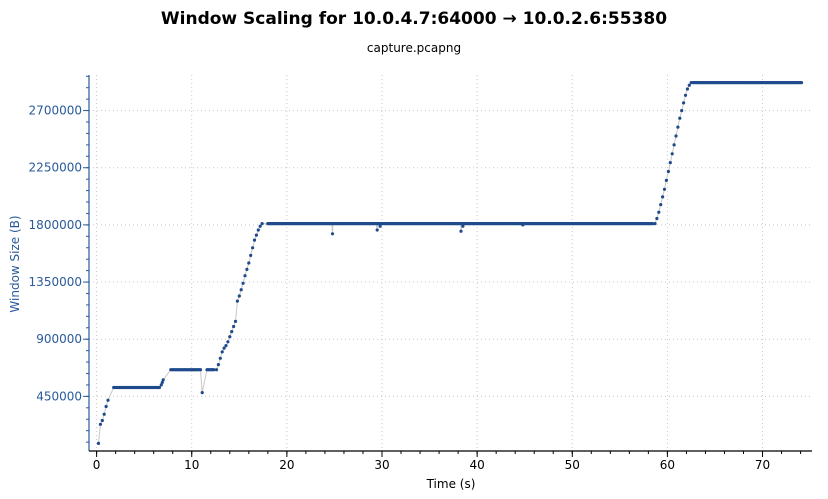 The image size is (828, 499). Describe the element at coordinates (667, 465) in the screenshot. I see `x-tick-label: 60` at that location.